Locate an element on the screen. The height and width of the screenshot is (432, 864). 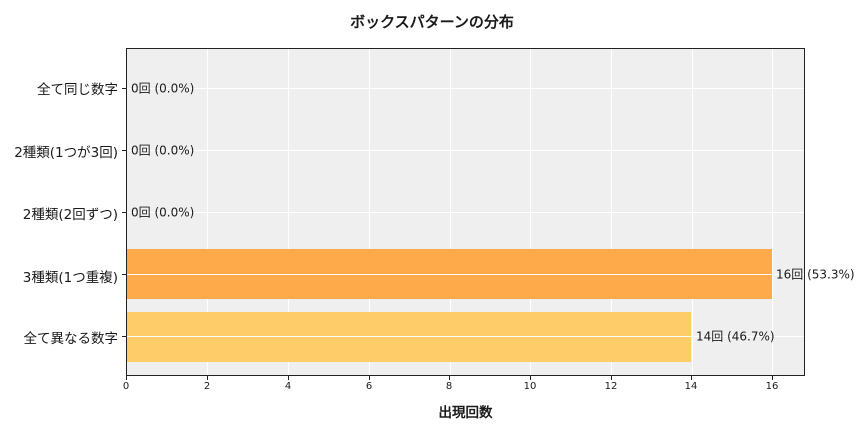
y-label-two-kinds-triple: 2種類(1つが3回) is located at coordinates (66, 153).